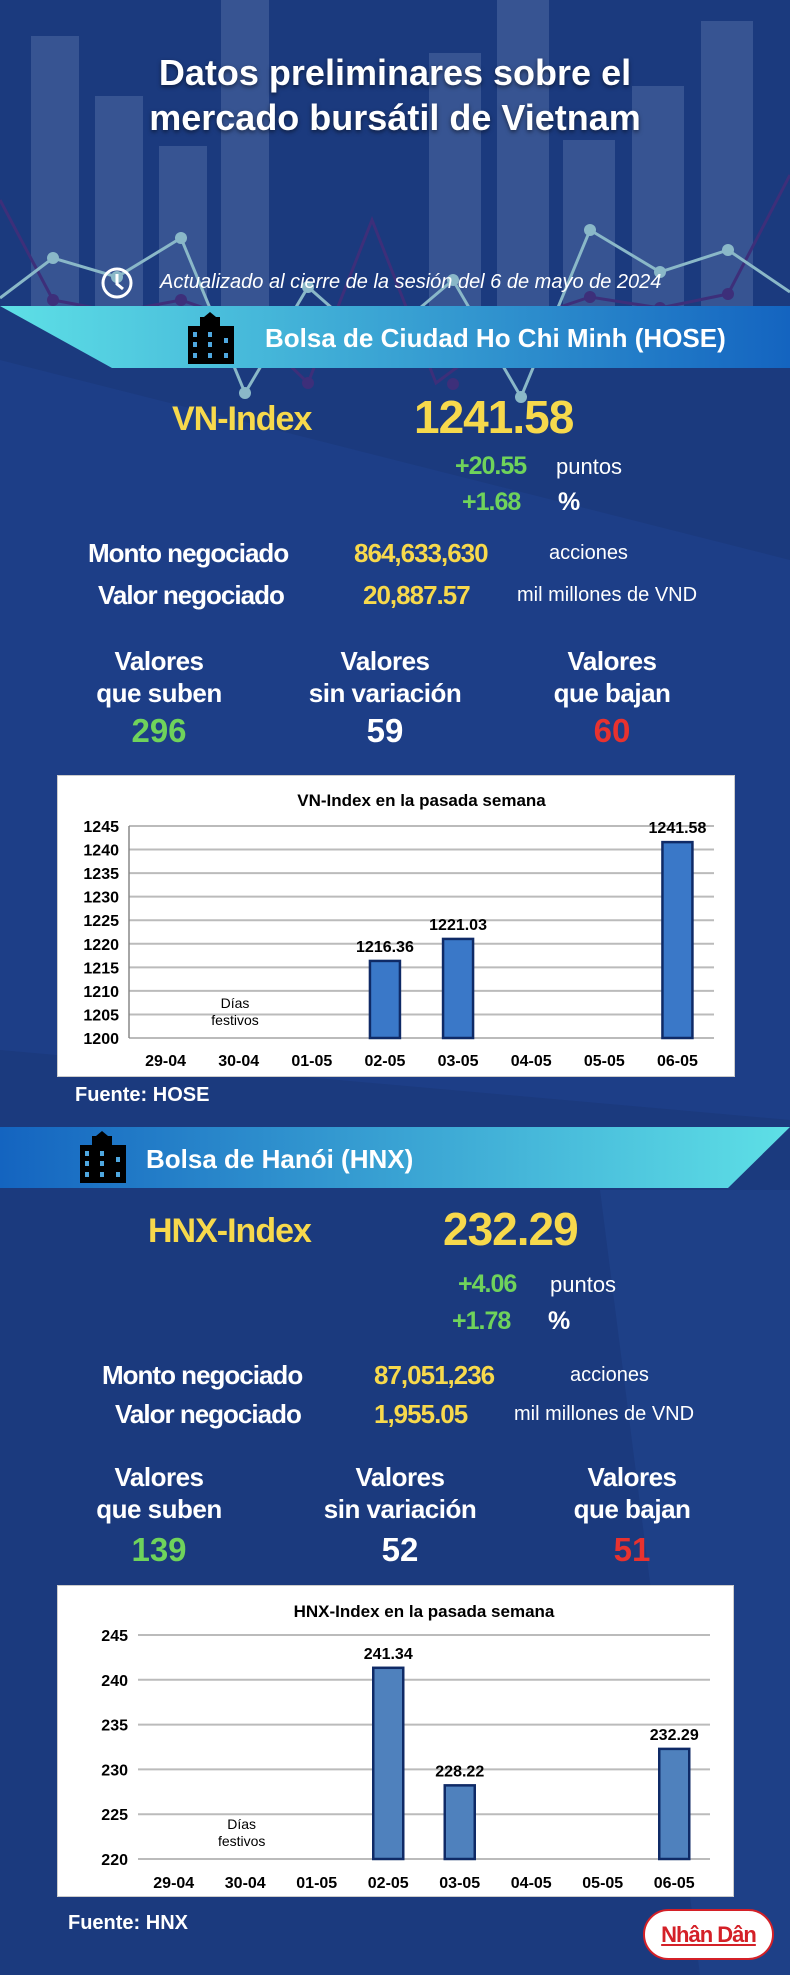 The image size is (790, 1975). Describe the element at coordinates (495, 338) in the screenshot. I see `hose-banner-title: Bolsa de Ciudad Ho Chi Minh (HOSE)` at that location.